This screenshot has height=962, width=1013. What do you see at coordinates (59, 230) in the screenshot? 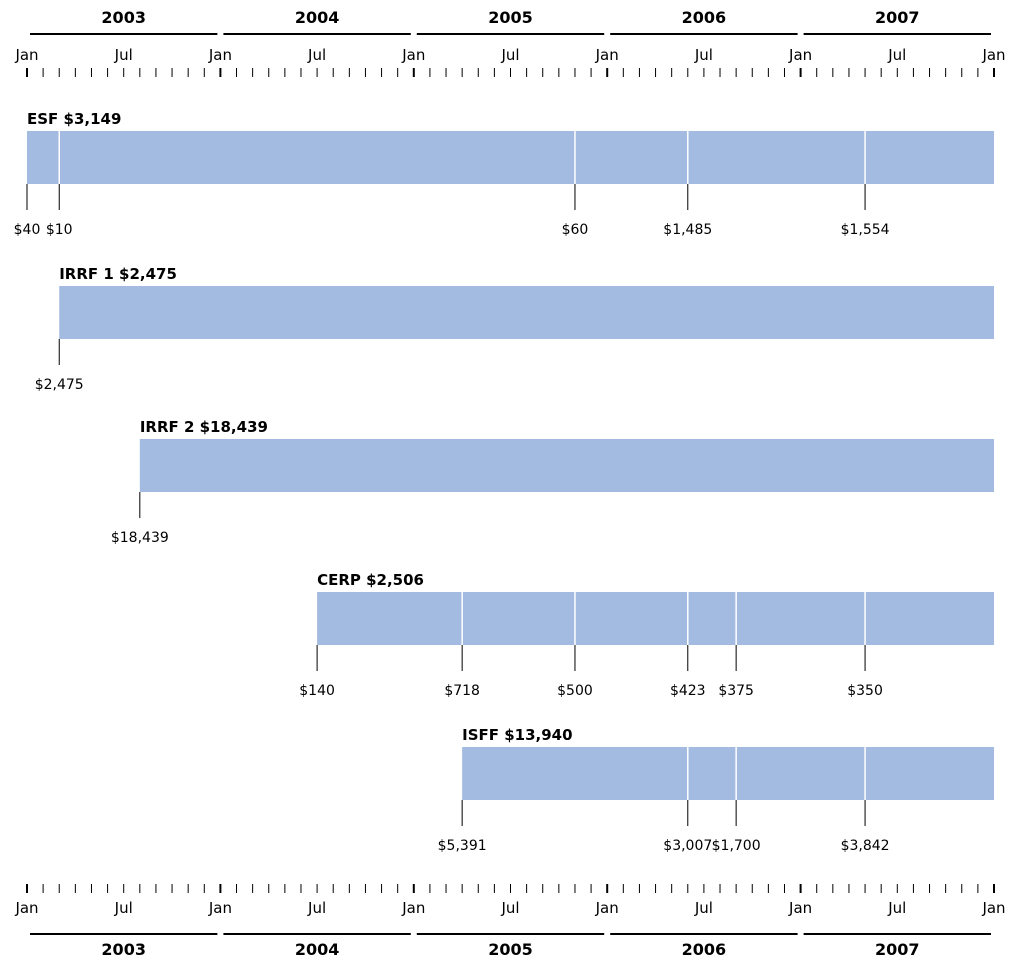
I see `segment-amount: $10` at bounding box center [59, 230].